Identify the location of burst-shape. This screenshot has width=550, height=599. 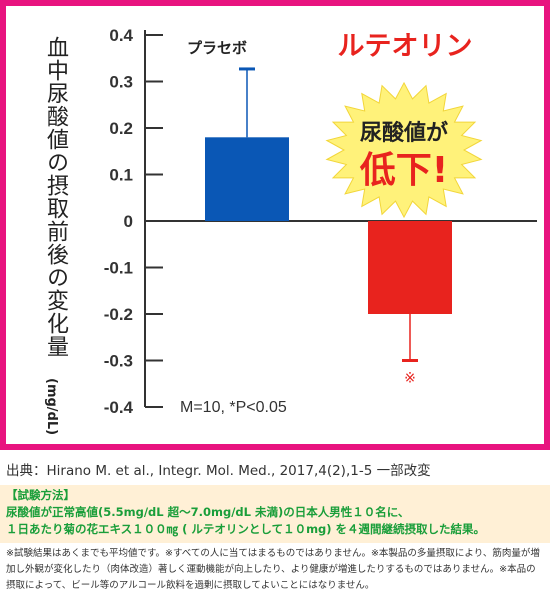
(404, 150).